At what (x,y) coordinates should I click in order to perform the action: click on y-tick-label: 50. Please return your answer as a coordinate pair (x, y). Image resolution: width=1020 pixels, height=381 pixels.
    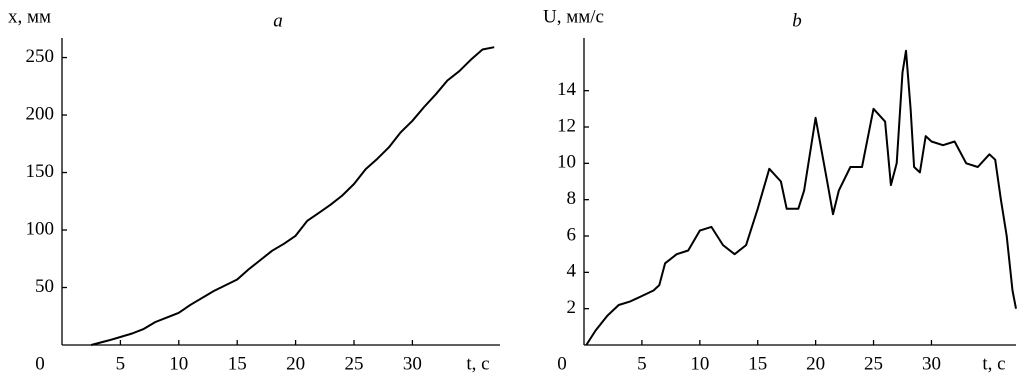
    Looking at the image, I should click on (44, 286).